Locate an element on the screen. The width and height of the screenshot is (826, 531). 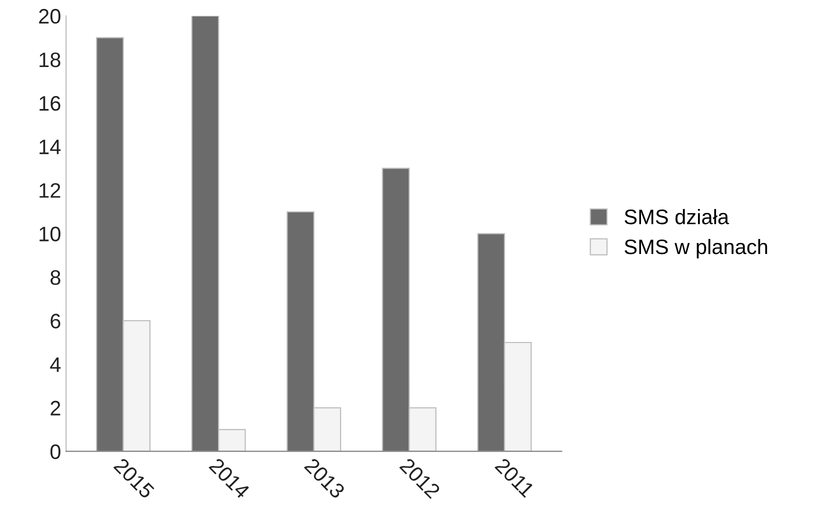
y-tick-label: 10 is located at coordinates (50, 234).